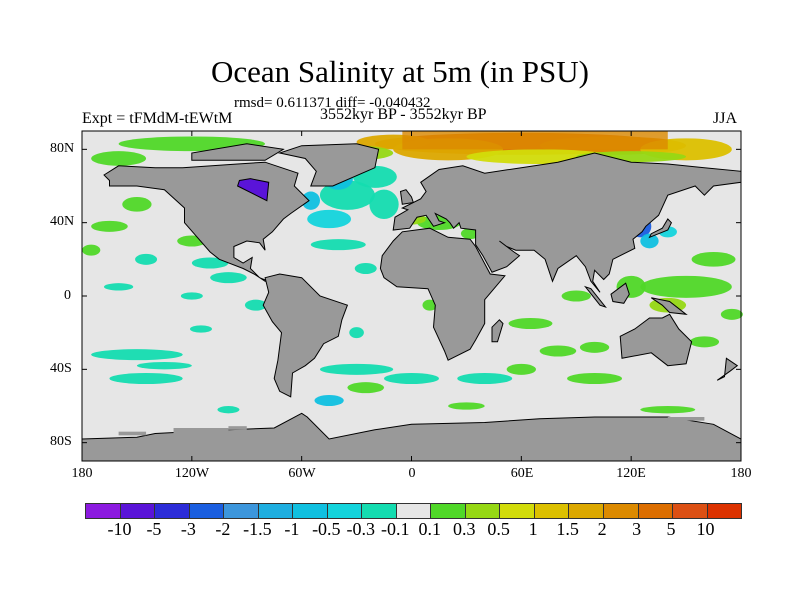  I want to click on landmass-australia, so click(656, 340).